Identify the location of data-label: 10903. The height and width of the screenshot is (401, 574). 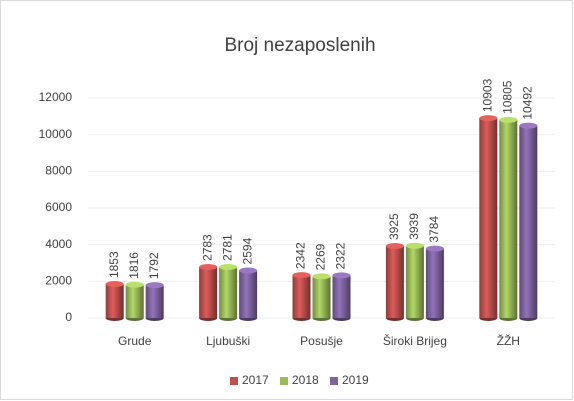
(487, 95).